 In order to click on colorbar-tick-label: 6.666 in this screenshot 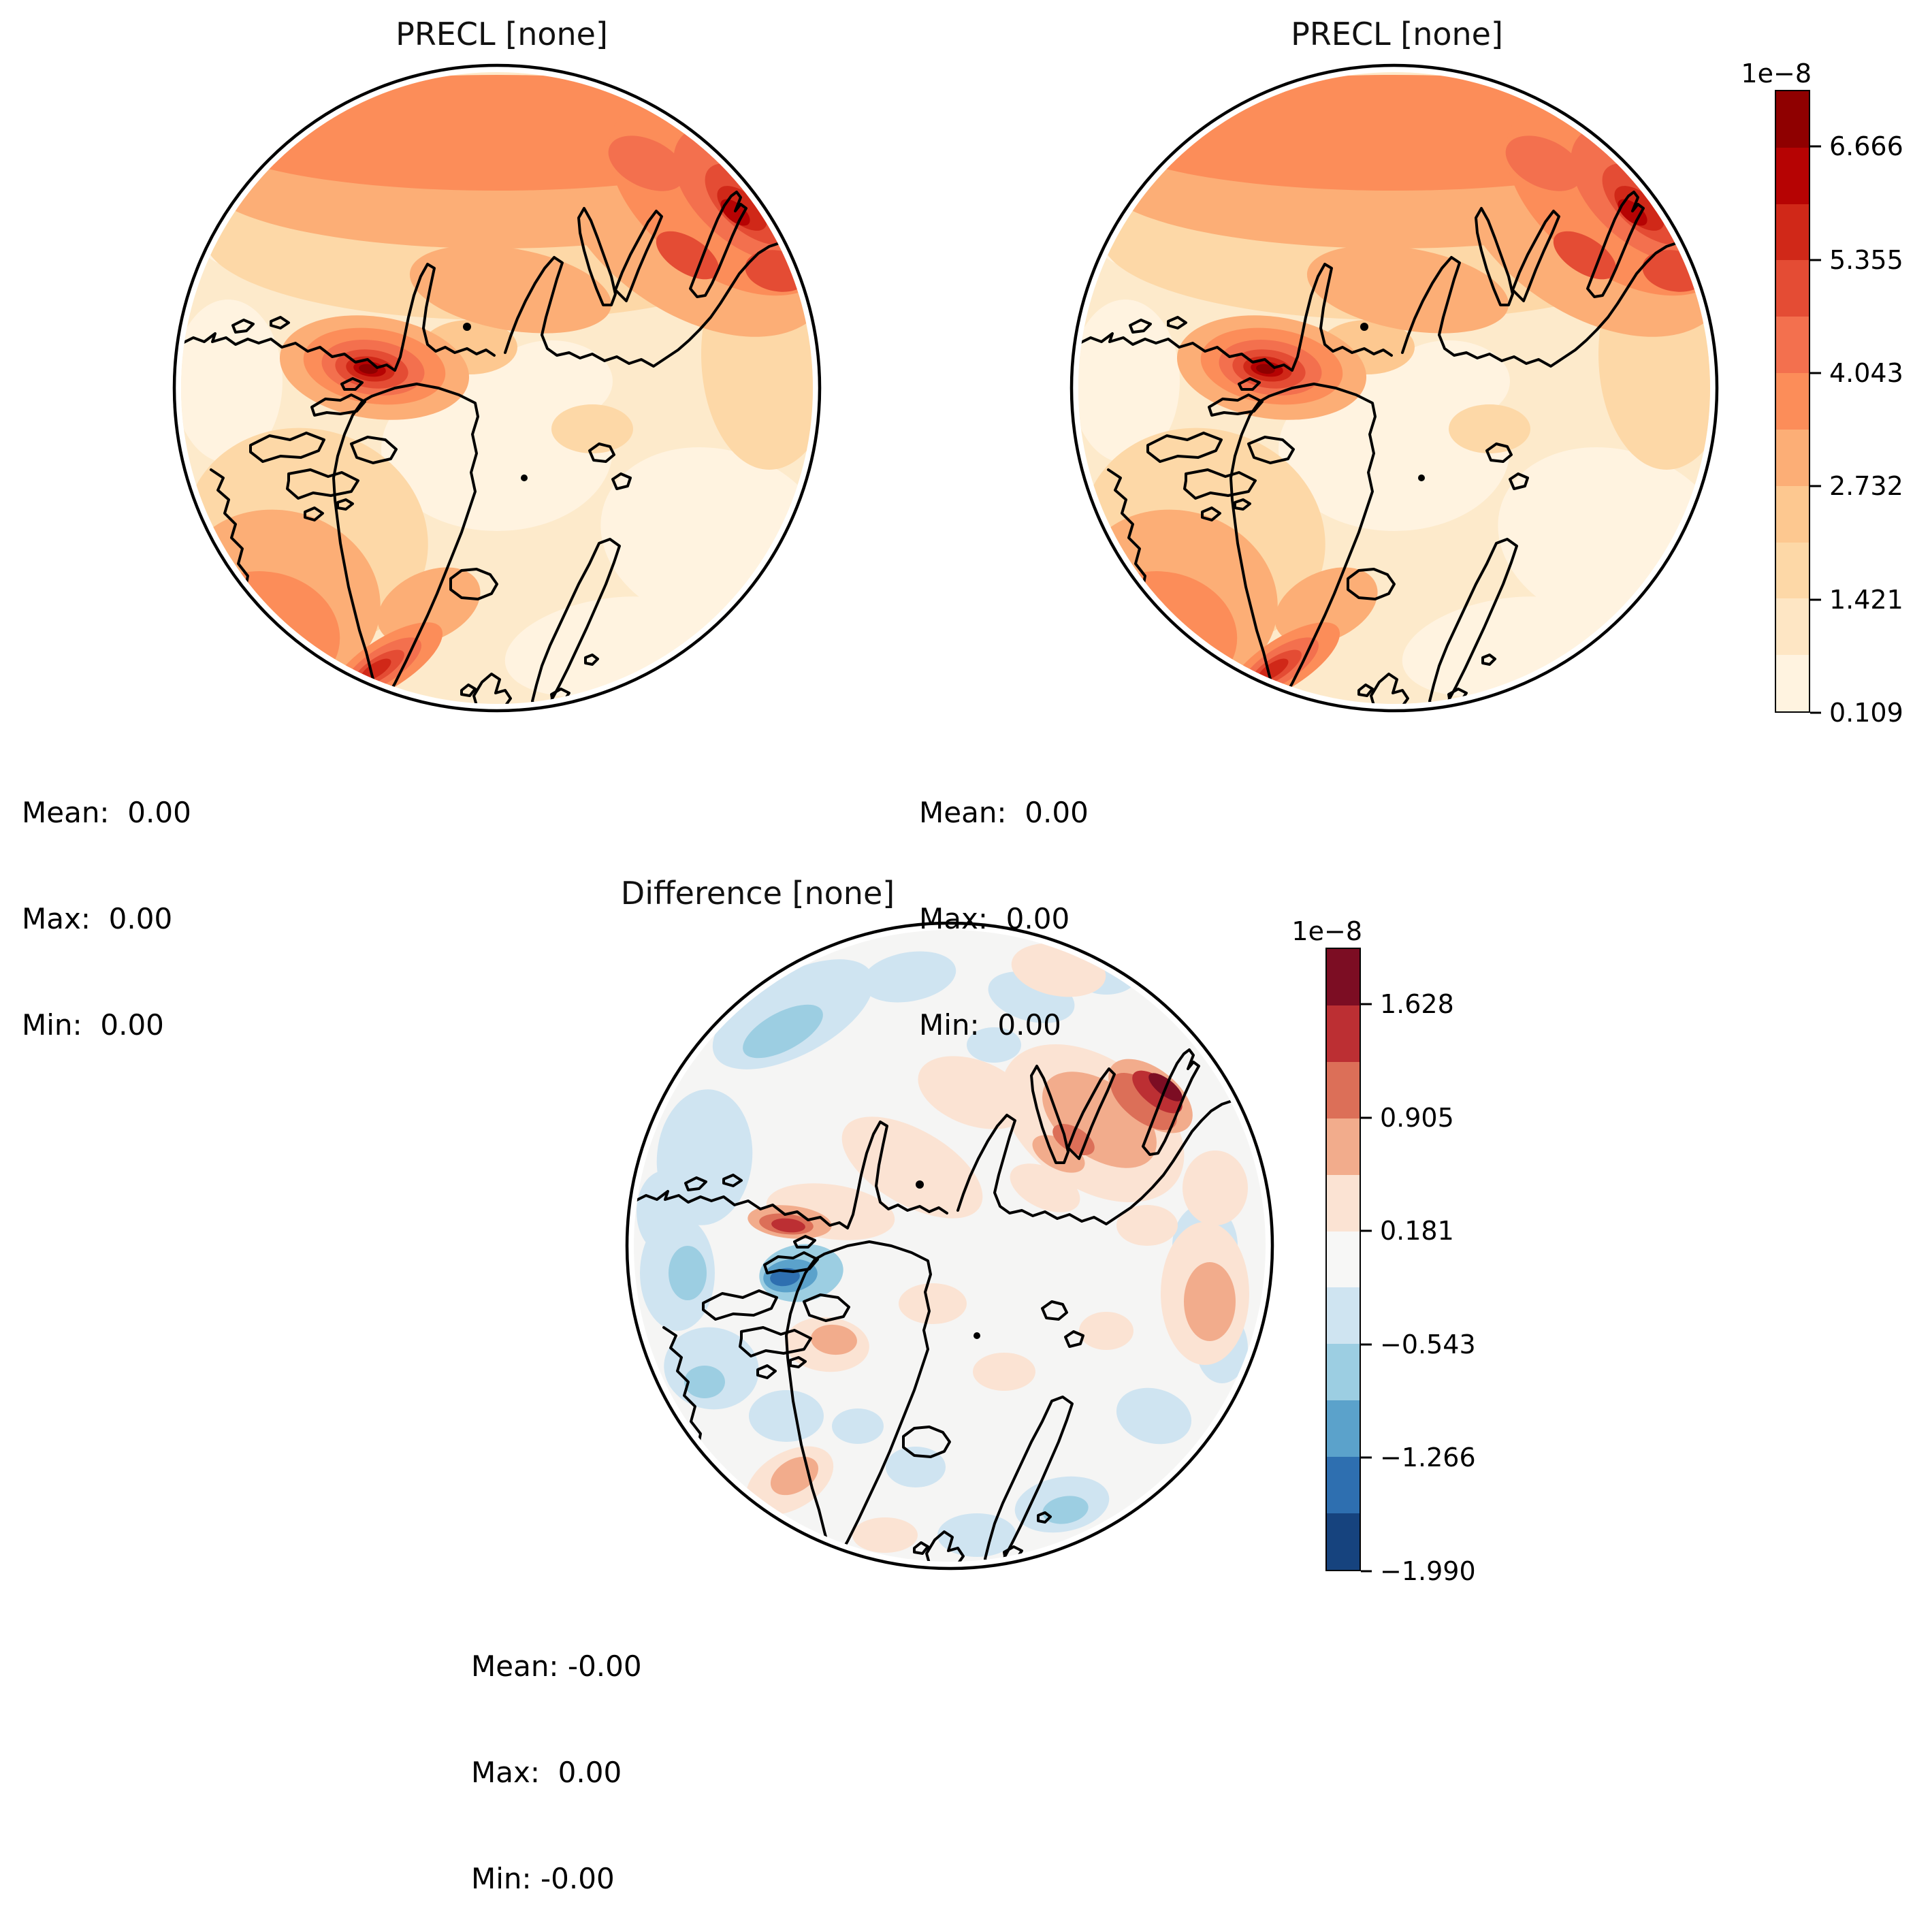, I will do `click(1866, 147)`.